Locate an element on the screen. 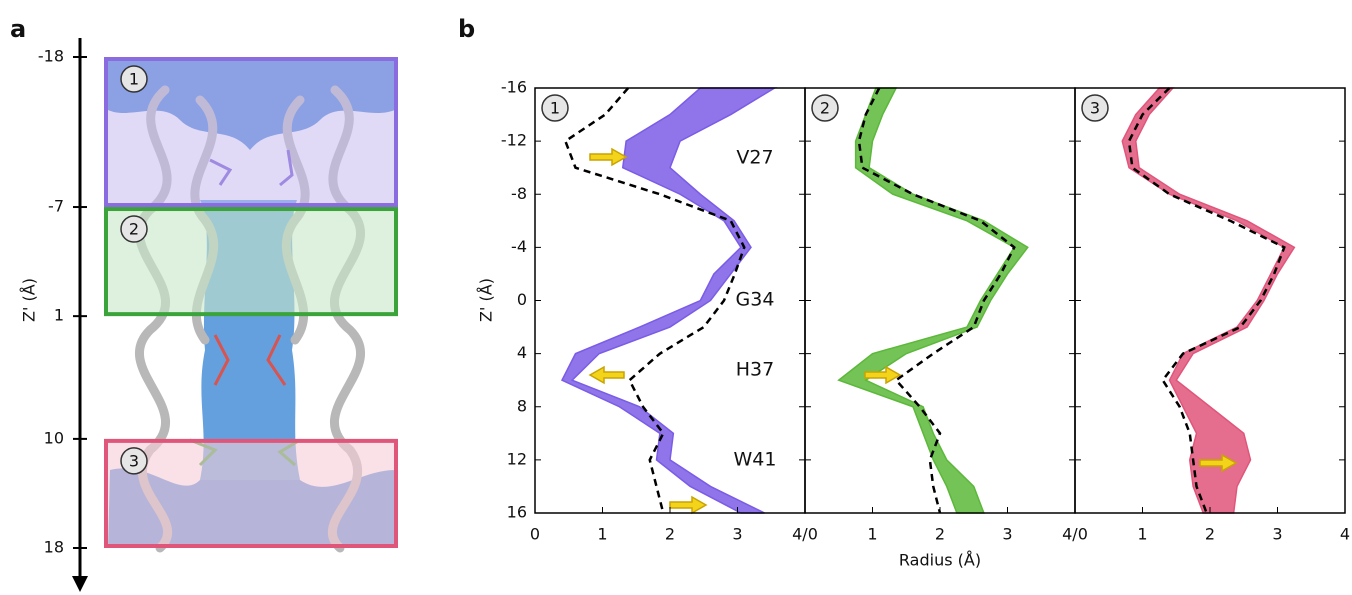 Image resolution: width=1352 pixels, height=595 pixels. axis-label: Z' (Å) is located at coordinates (29, 300).